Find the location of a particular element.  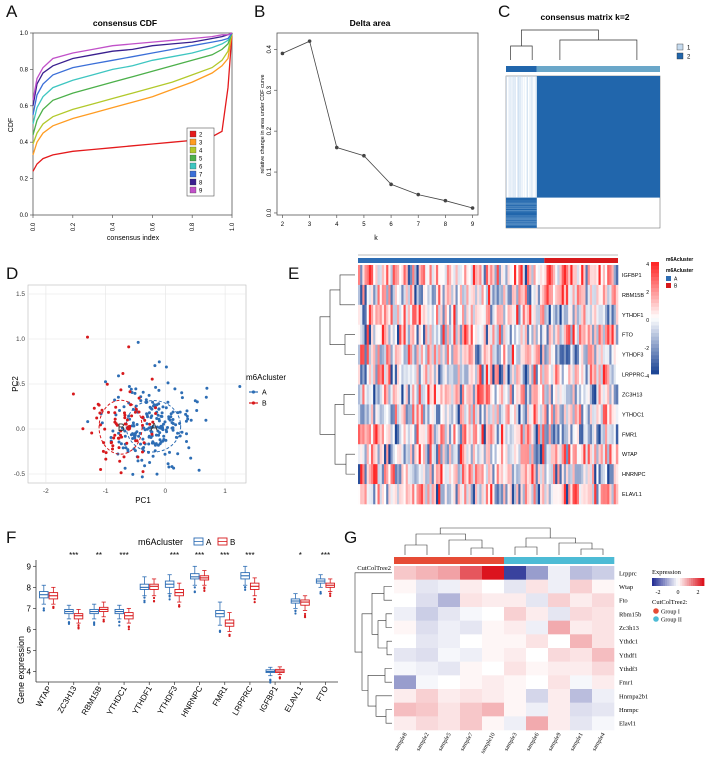

panel-b-y-tick-label: 0.0 is located at coordinates (270, 212).